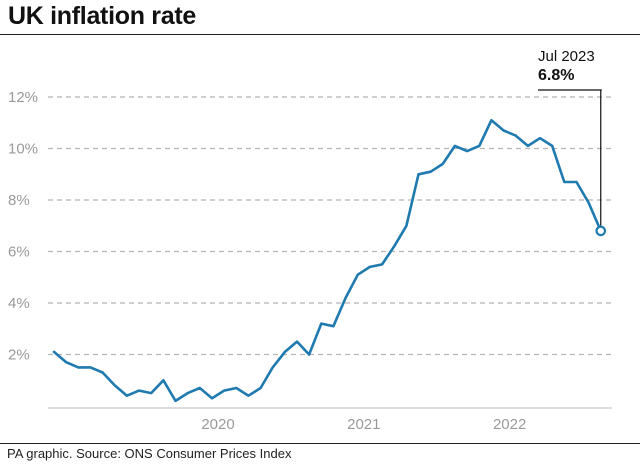  What do you see at coordinates (19, 200) in the screenshot?
I see `y-tick-label: 8%` at bounding box center [19, 200].